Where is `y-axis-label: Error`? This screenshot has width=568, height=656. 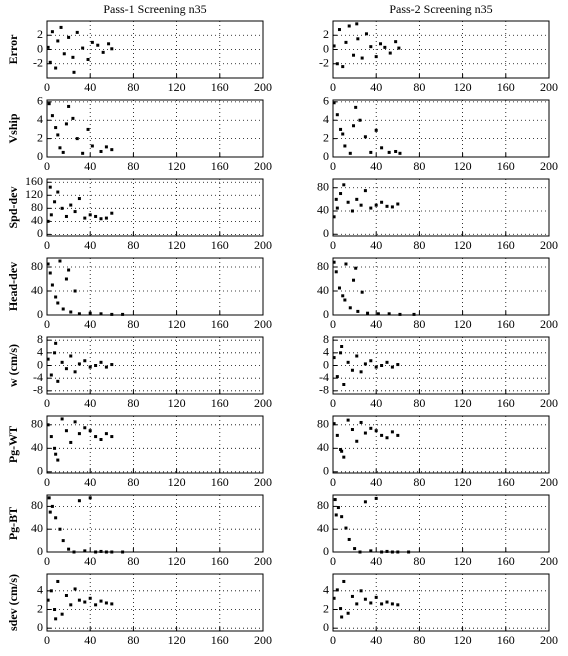 y-axis-label: Error is located at coordinates (13, 49).